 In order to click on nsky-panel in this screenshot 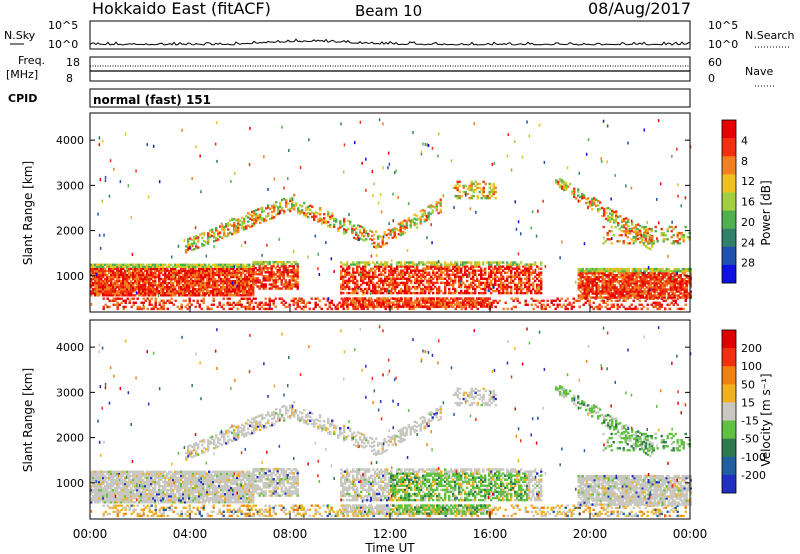, I will do `click(390, 35)`.